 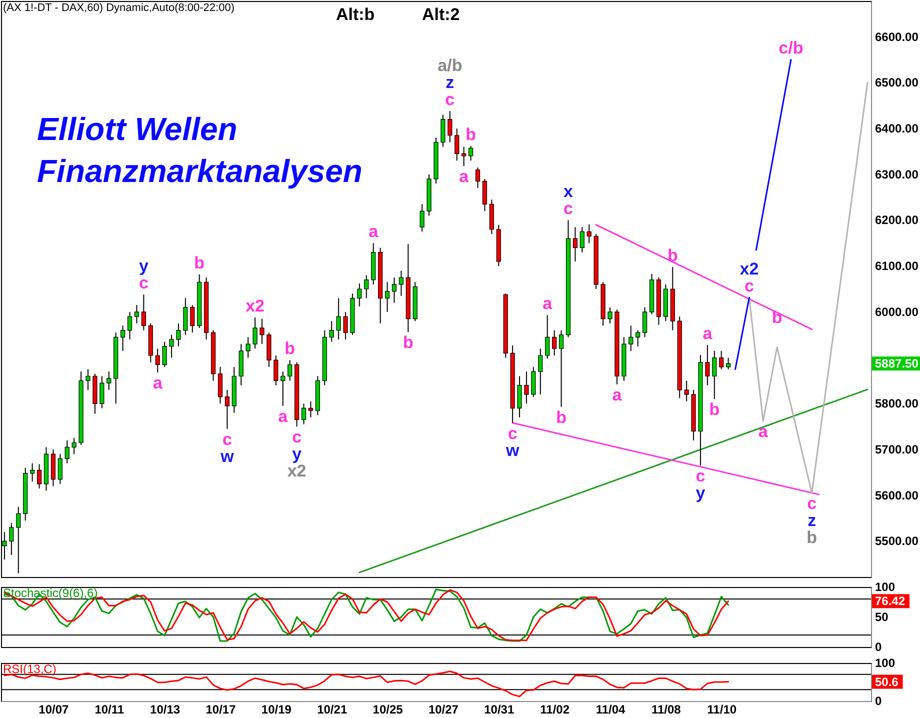 What do you see at coordinates (897, 83) in the screenshot?
I see `y-tick-label: 6500.00` at bounding box center [897, 83].